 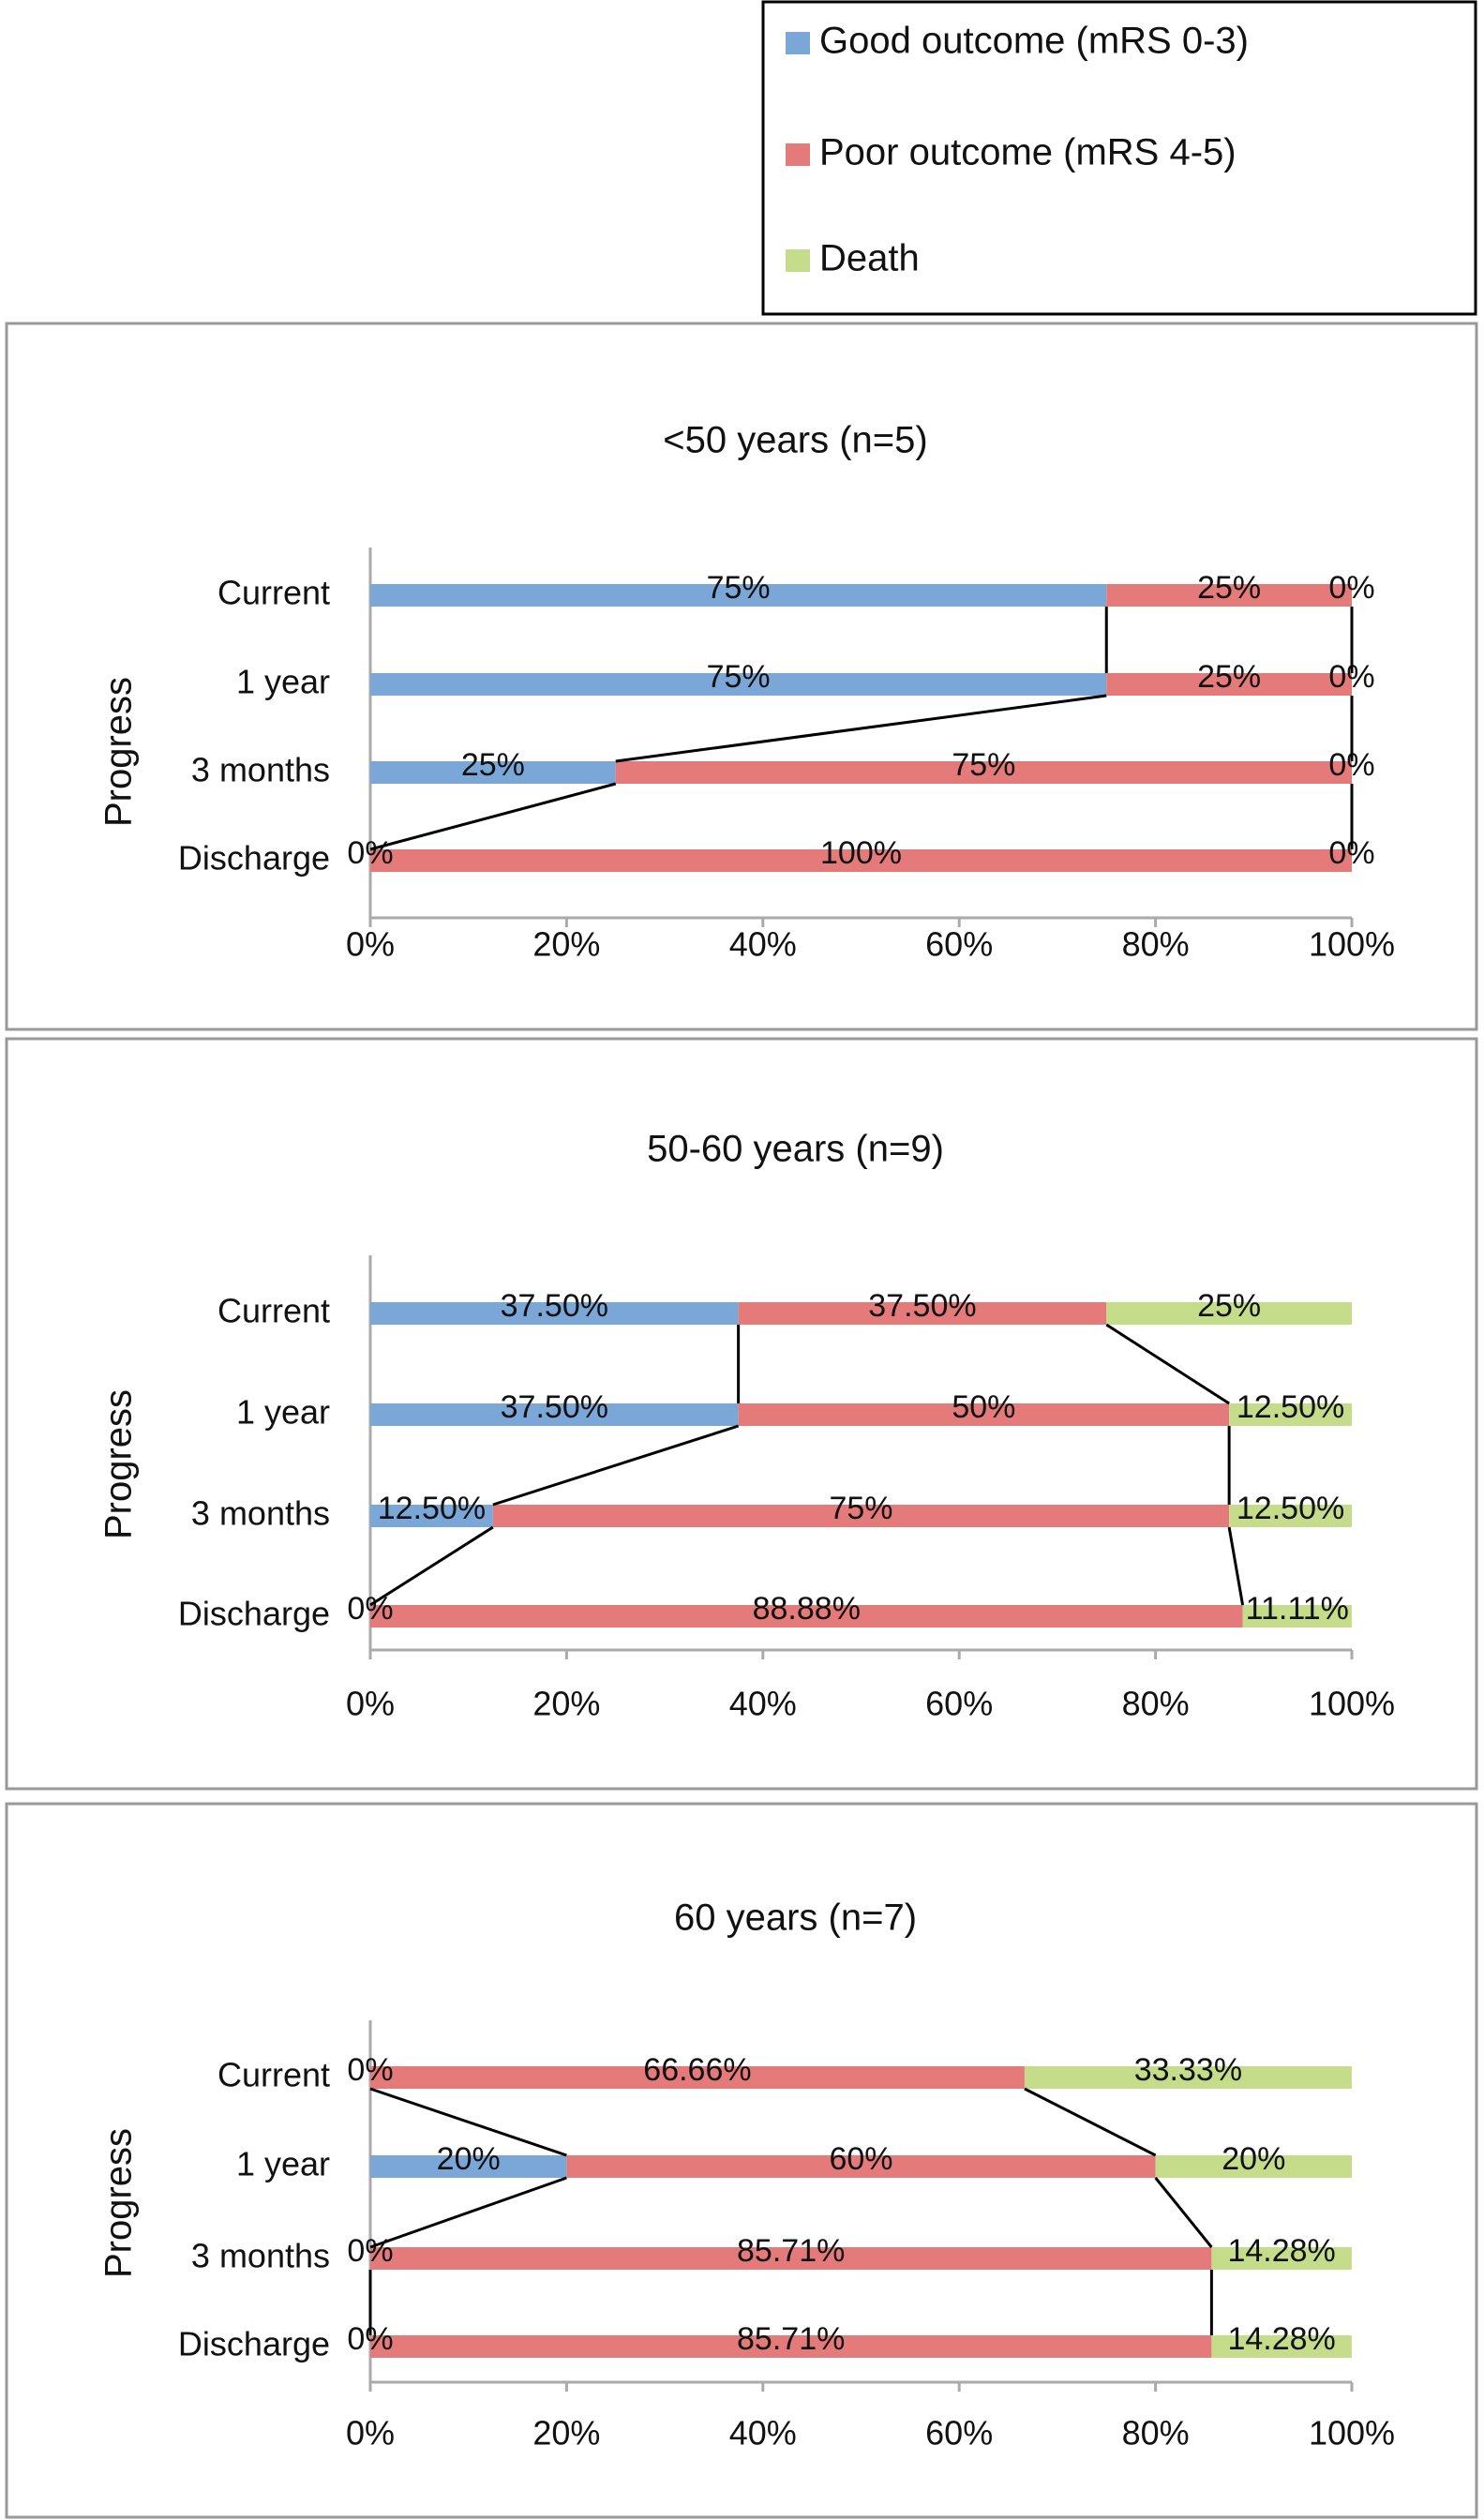 I want to click on data-label: 11.11%, so click(x=1297, y=1609).